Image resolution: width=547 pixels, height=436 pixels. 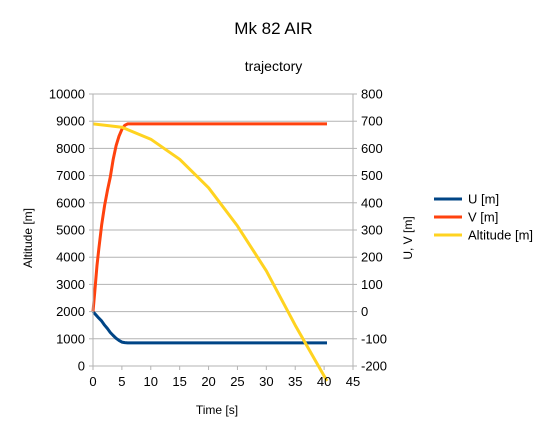 What do you see at coordinates (295, 381) in the screenshot?
I see `x-tick-label: 35` at bounding box center [295, 381].